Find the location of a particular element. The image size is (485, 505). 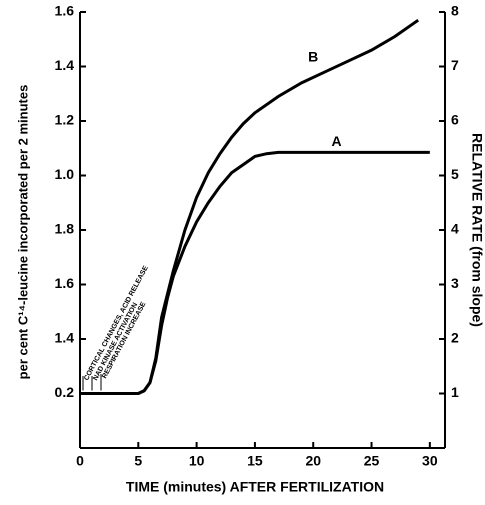

y-tick-label: 1.8 is located at coordinates (65, 229).